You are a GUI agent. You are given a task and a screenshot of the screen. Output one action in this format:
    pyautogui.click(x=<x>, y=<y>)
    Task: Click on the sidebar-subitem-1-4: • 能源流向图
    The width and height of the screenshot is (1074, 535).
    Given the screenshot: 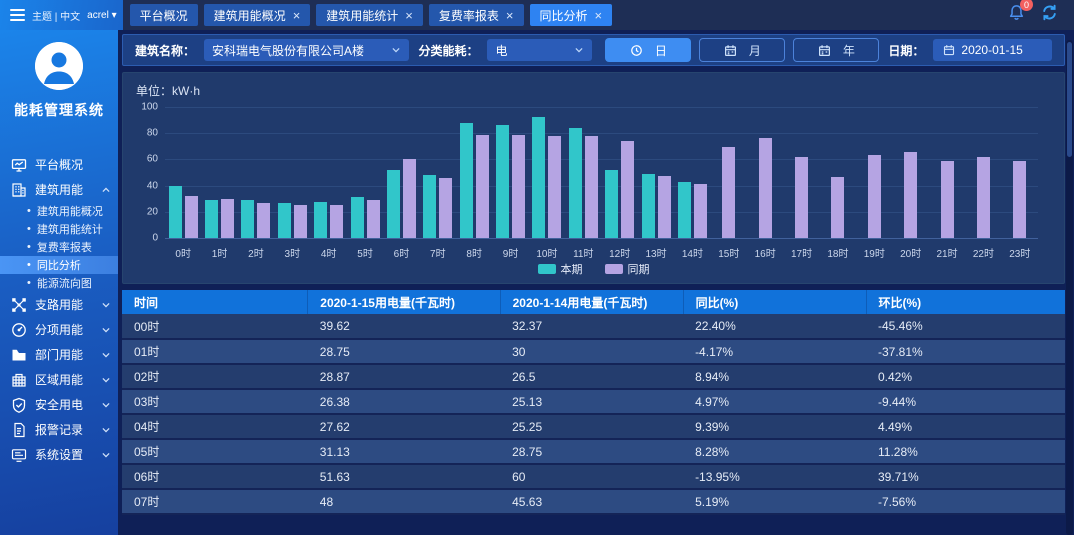 What is the action you would take?
    pyautogui.click(x=59, y=283)
    